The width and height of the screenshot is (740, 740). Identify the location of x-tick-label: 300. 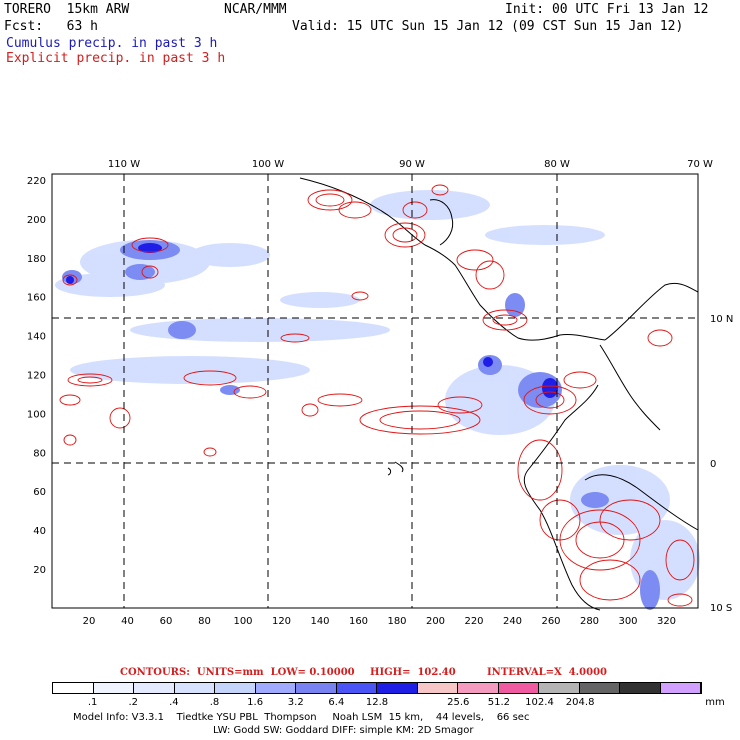
(627, 621).